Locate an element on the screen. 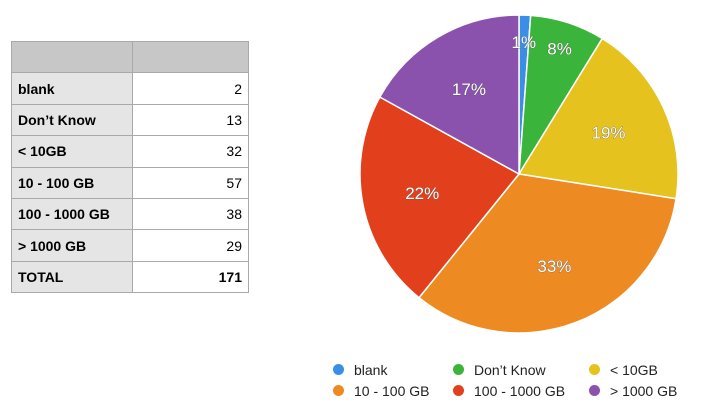 This screenshot has height=407, width=706. legend-item: 10 - 100 GB is located at coordinates (393, 390).